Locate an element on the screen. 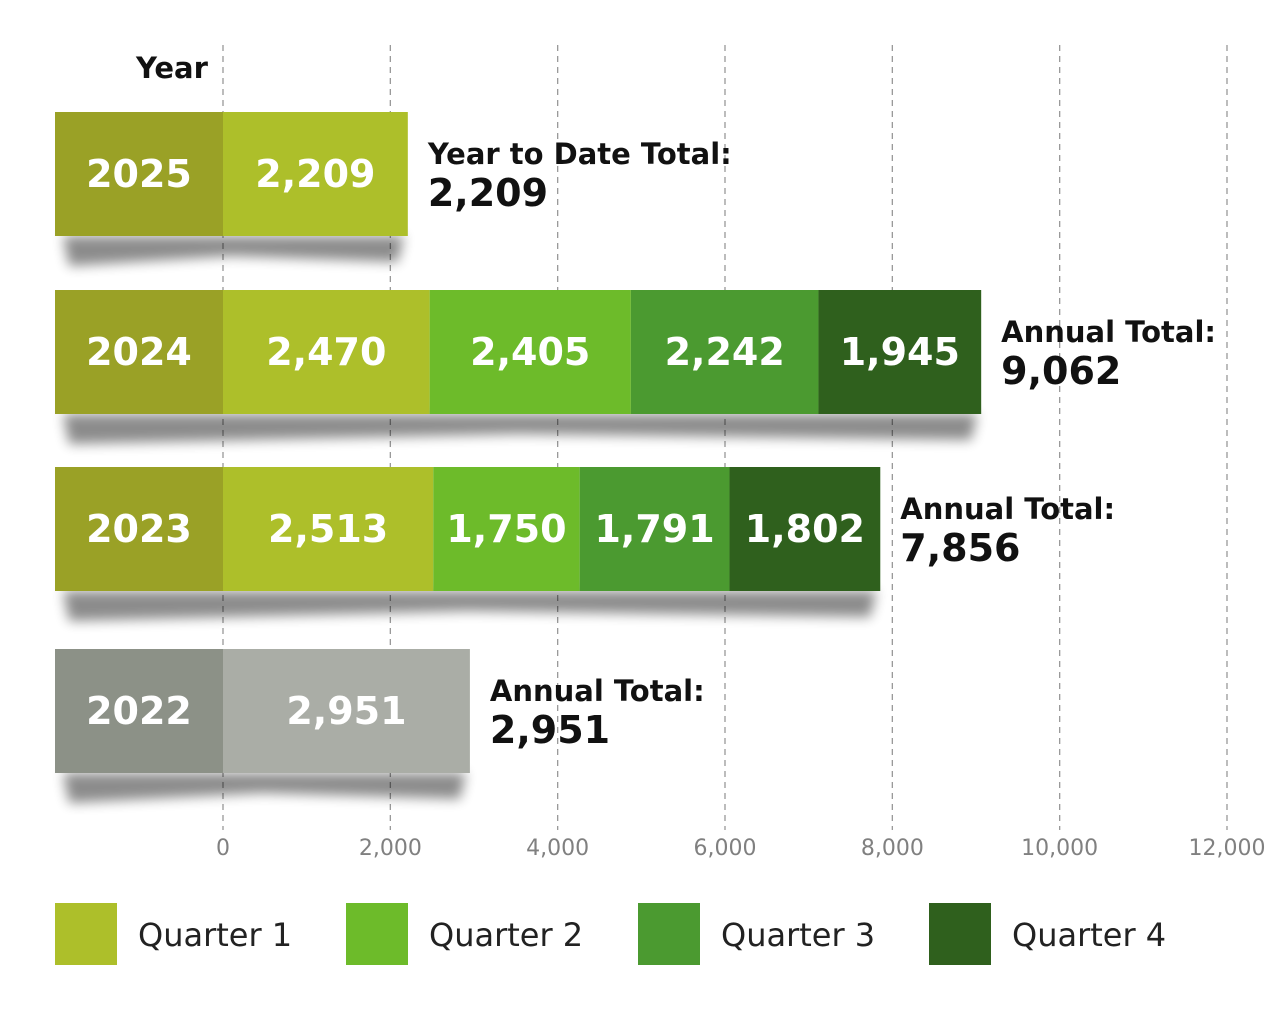 This screenshot has height=1011, width=1280. bar-value-label: 1,750 is located at coordinates (506, 529).